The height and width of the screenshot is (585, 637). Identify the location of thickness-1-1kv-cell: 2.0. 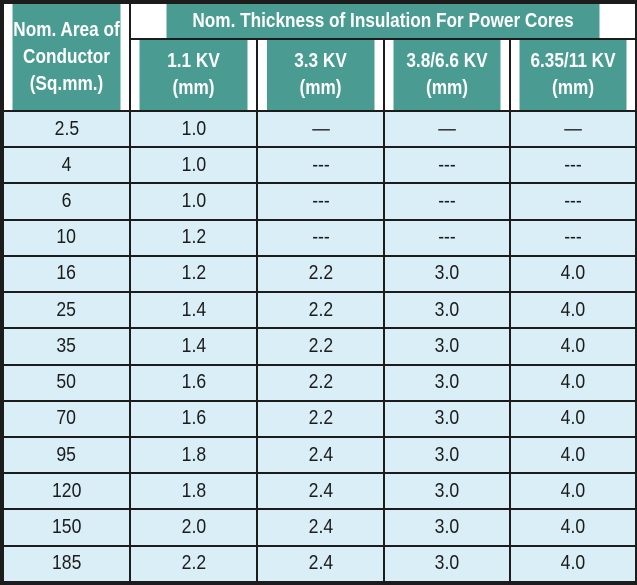
(193, 527).